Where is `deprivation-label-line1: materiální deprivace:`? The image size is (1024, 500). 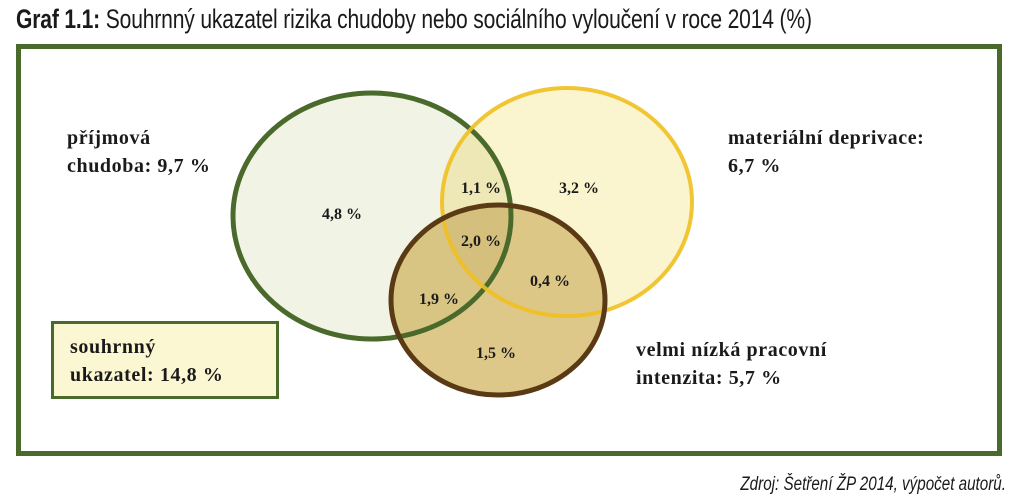
deprivation-label-line1: materiální deprivace: is located at coordinates (826, 138).